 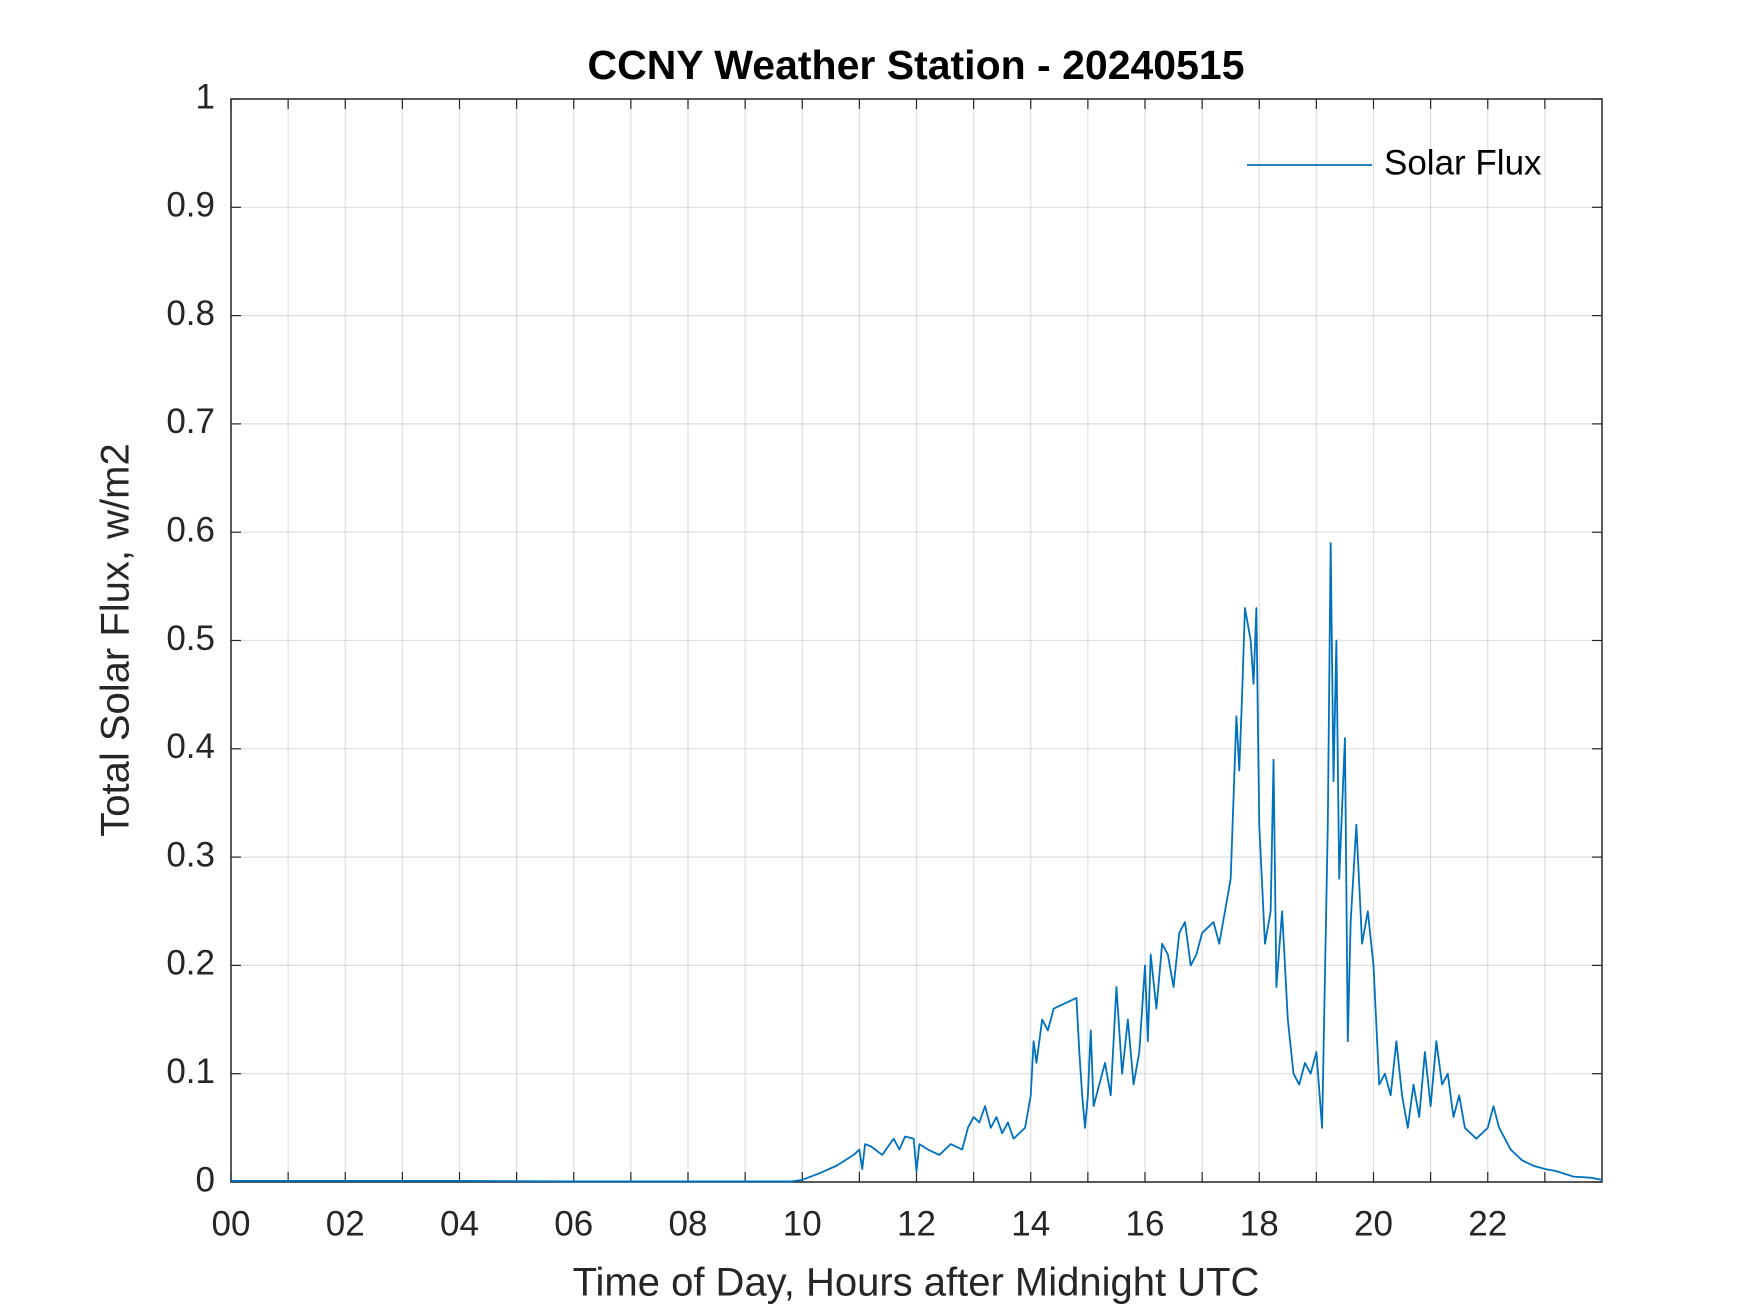 What do you see at coordinates (573, 1223) in the screenshot?
I see `x-tick-label: 06` at bounding box center [573, 1223].